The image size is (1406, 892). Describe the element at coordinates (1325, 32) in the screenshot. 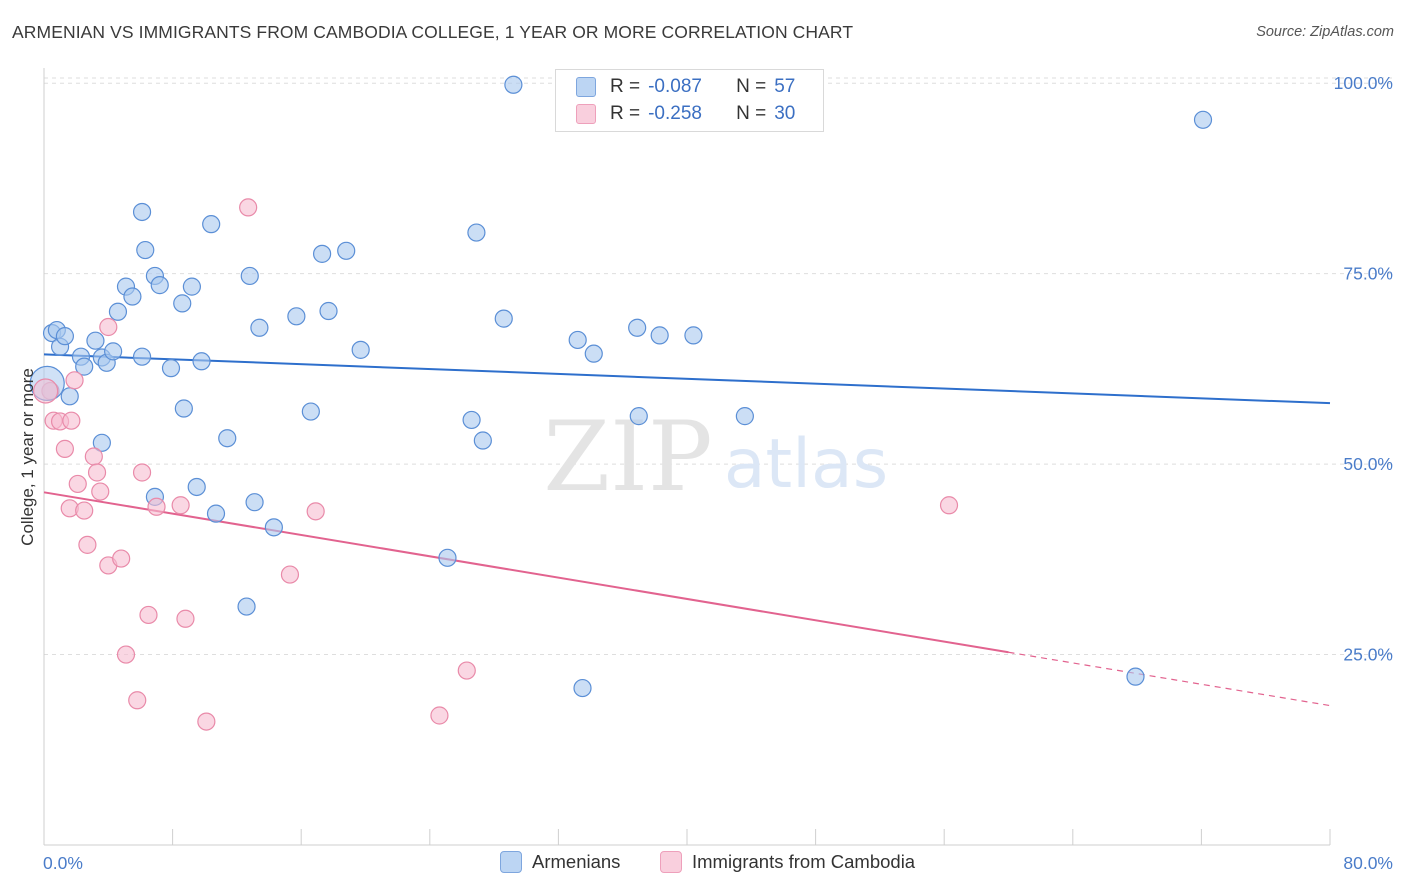

I see `source-credit: Source: ZipAtlas.com` at that location.